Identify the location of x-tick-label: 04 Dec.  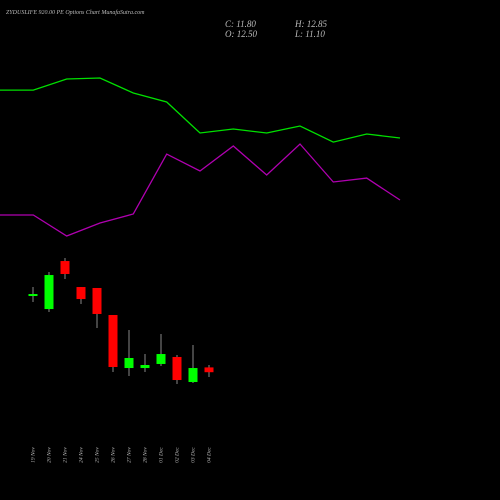
(208, 455).